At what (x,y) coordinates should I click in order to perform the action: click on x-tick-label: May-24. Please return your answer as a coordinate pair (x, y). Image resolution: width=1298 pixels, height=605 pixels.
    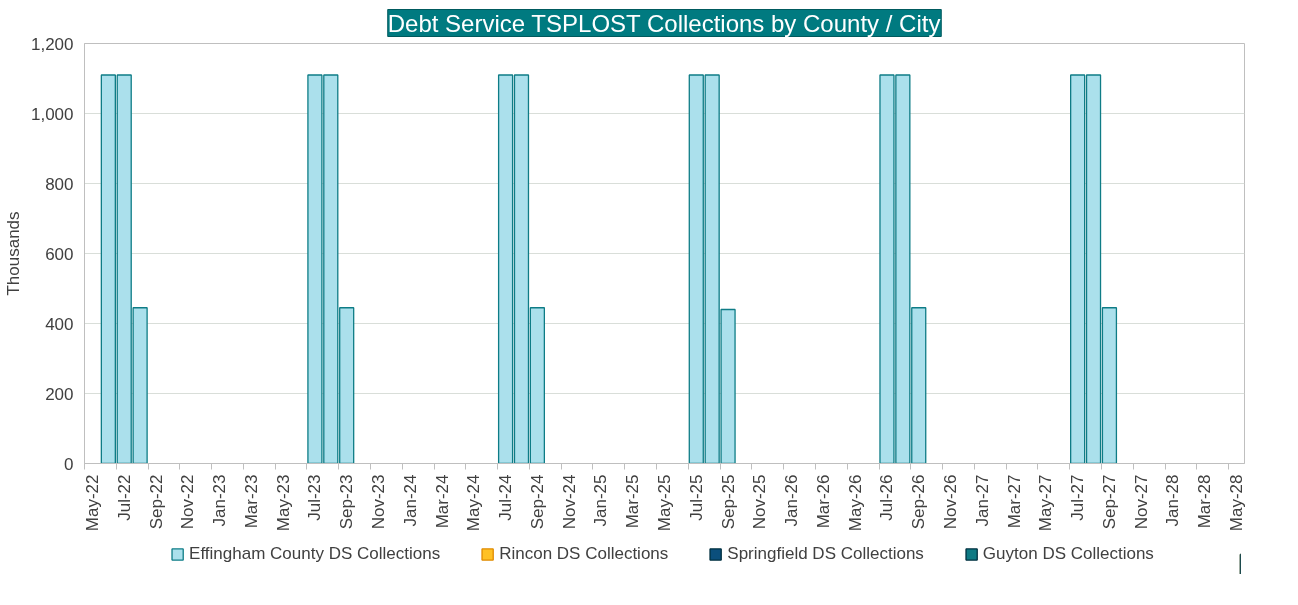
    Looking at the image, I should click on (474, 503).